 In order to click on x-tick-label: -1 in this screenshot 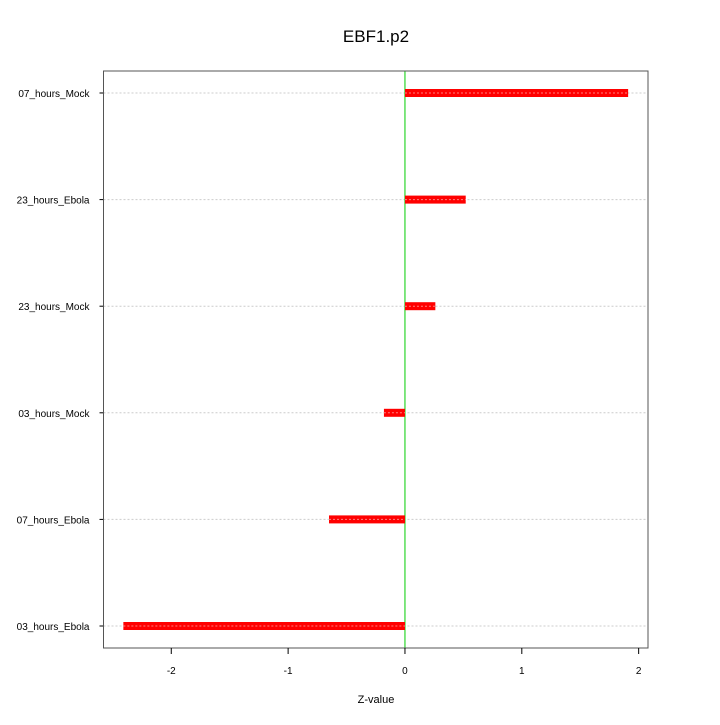, I will do `click(288, 671)`.